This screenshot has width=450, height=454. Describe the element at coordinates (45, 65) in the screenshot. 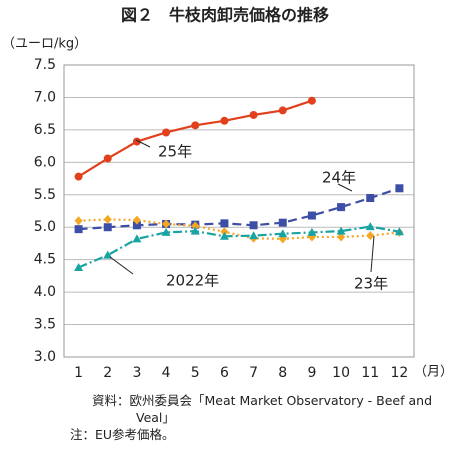

I see `y-tick-label: 7.5` at that location.